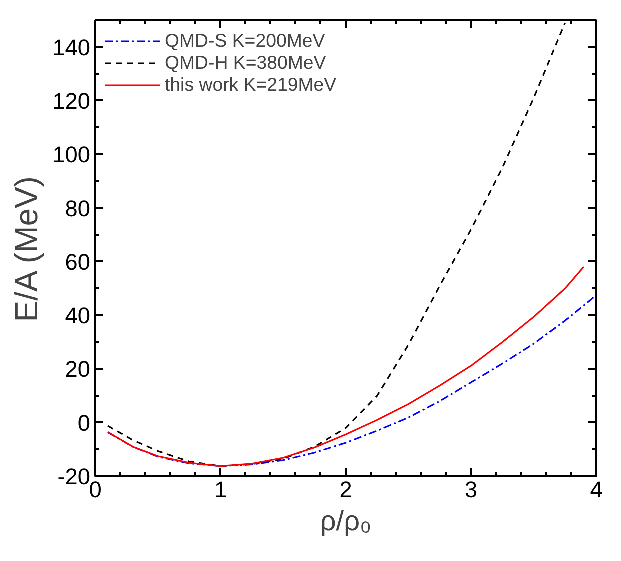 The height and width of the screenshot is (561, 621). Describe the element at coordinates (251, 85) in the screenshot. I see `legend-label: this work K=219MeV` at that location.